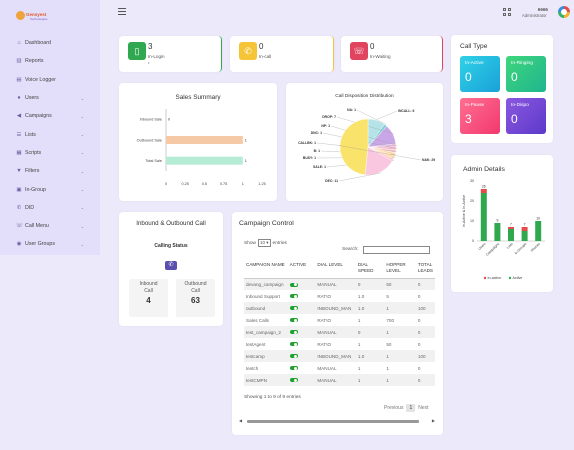 The width and height of the screenshot is (574, 450). I want to click on sidebar-item-scripts: ▦ Scripts ⌄, so click(50, 153).